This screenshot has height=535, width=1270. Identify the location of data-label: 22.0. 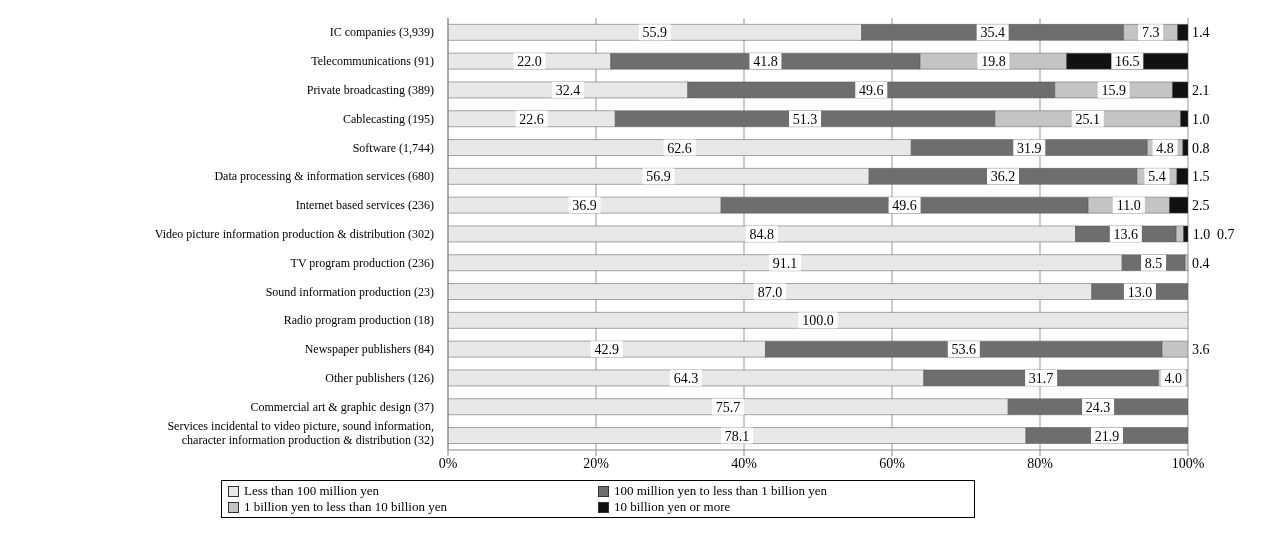
(529, 62).